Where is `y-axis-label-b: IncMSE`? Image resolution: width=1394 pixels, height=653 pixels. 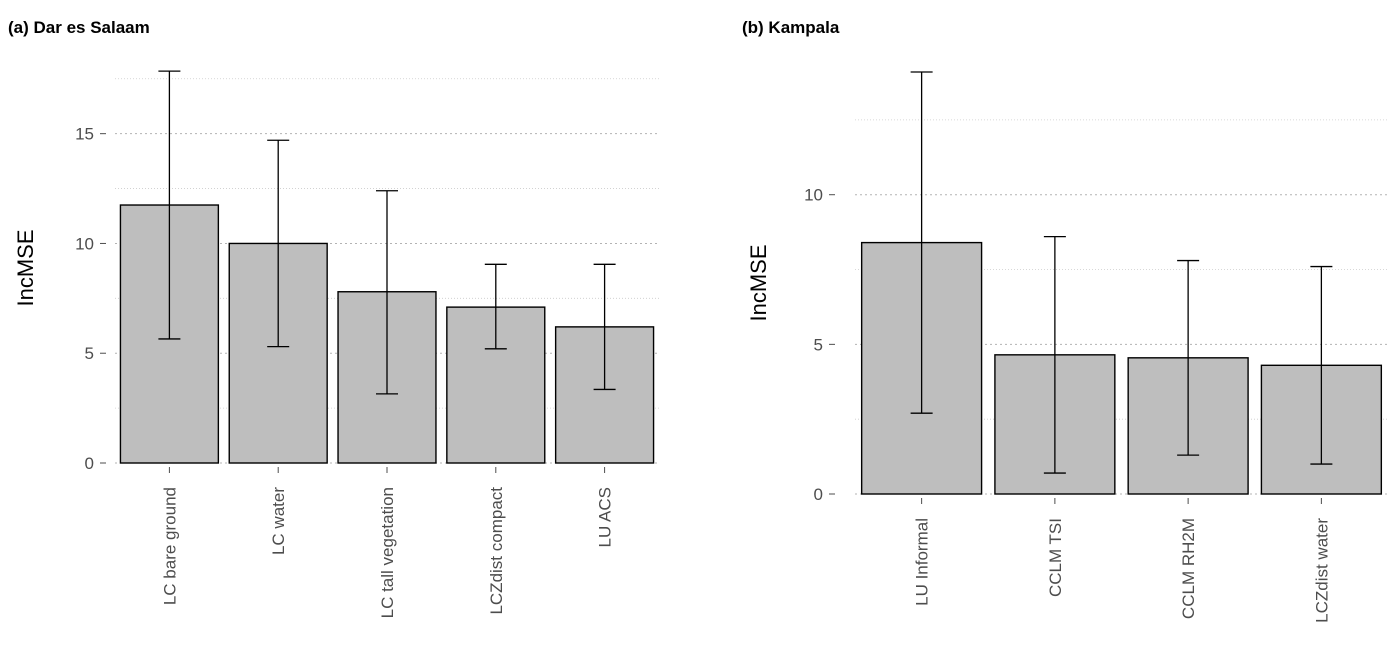 y-axis-label-b: IncMSE is located at coordinates (758, 282).